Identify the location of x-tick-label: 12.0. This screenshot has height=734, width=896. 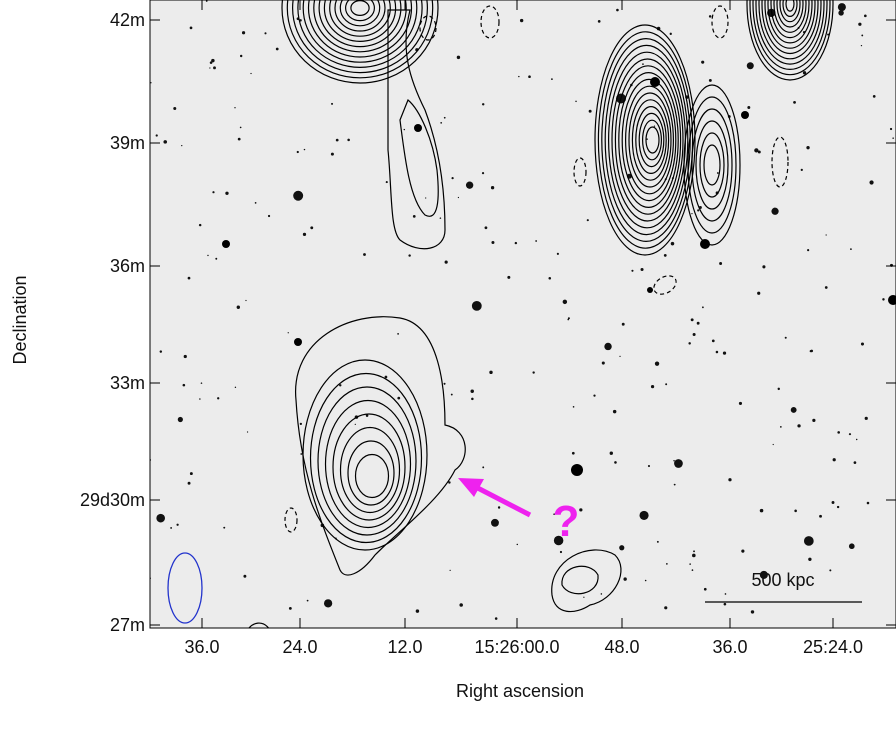
(404, 647).